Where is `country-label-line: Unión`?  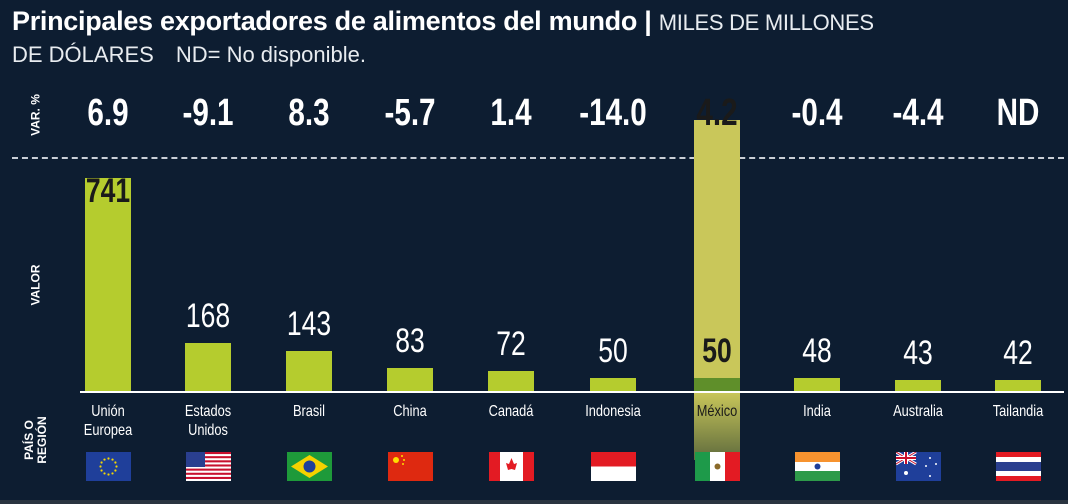
country-label-line: Unión is located at coordinates (108, 411).